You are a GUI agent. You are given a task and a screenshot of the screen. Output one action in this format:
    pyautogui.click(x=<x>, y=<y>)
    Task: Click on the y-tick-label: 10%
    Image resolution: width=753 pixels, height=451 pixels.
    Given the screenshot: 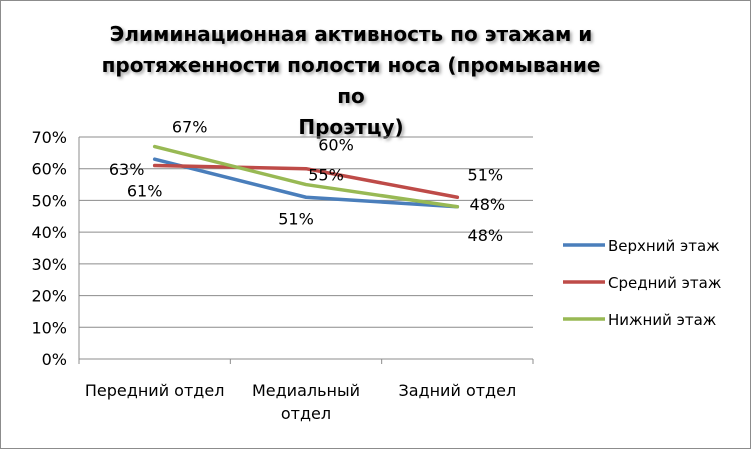 What is the action you would take?
    pyautogui.click(x=49, y=327)
    